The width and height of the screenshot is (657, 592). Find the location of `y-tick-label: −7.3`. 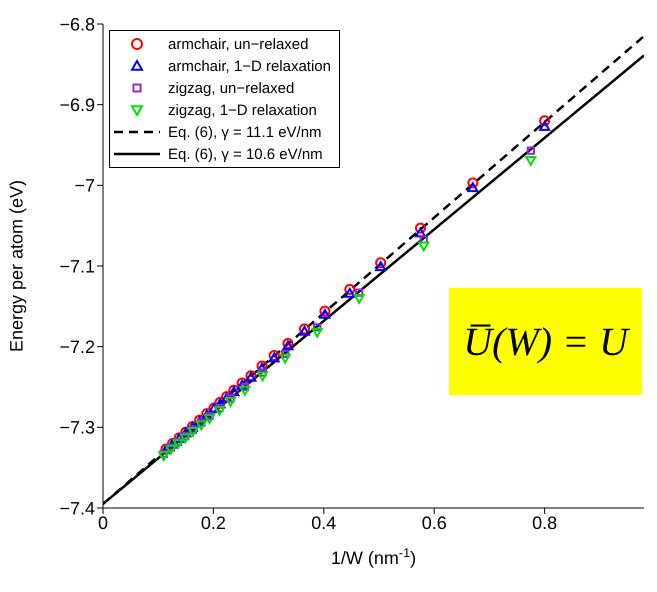

y-tick-label: −7.3 is located at coordinates (77, 428).